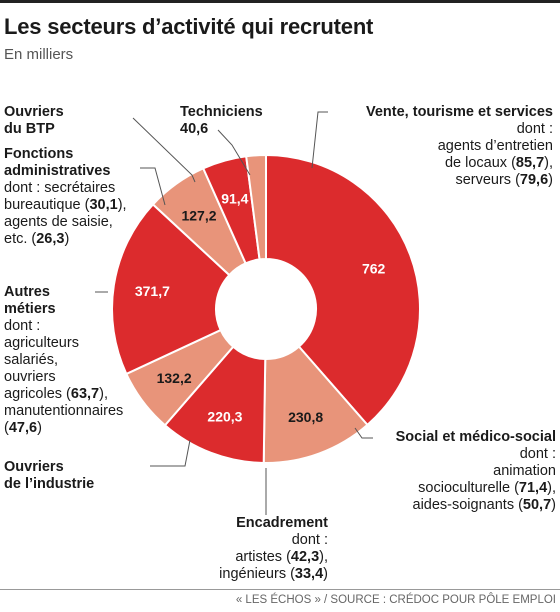 Image resolution: width=560 pixels, height=612 pixels. What do you see at coordinates (221, 112) in the screenshot?
I see `label-techniciens: Techniciens` at bounding box center [221, 112].